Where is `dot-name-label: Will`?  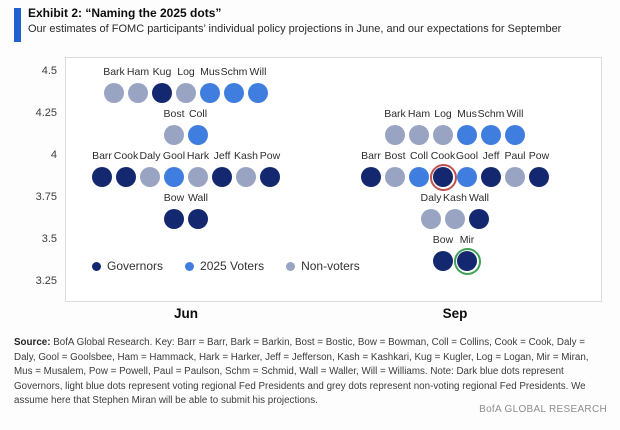 dot-name-label: Will is located at coordinates (515, 114).